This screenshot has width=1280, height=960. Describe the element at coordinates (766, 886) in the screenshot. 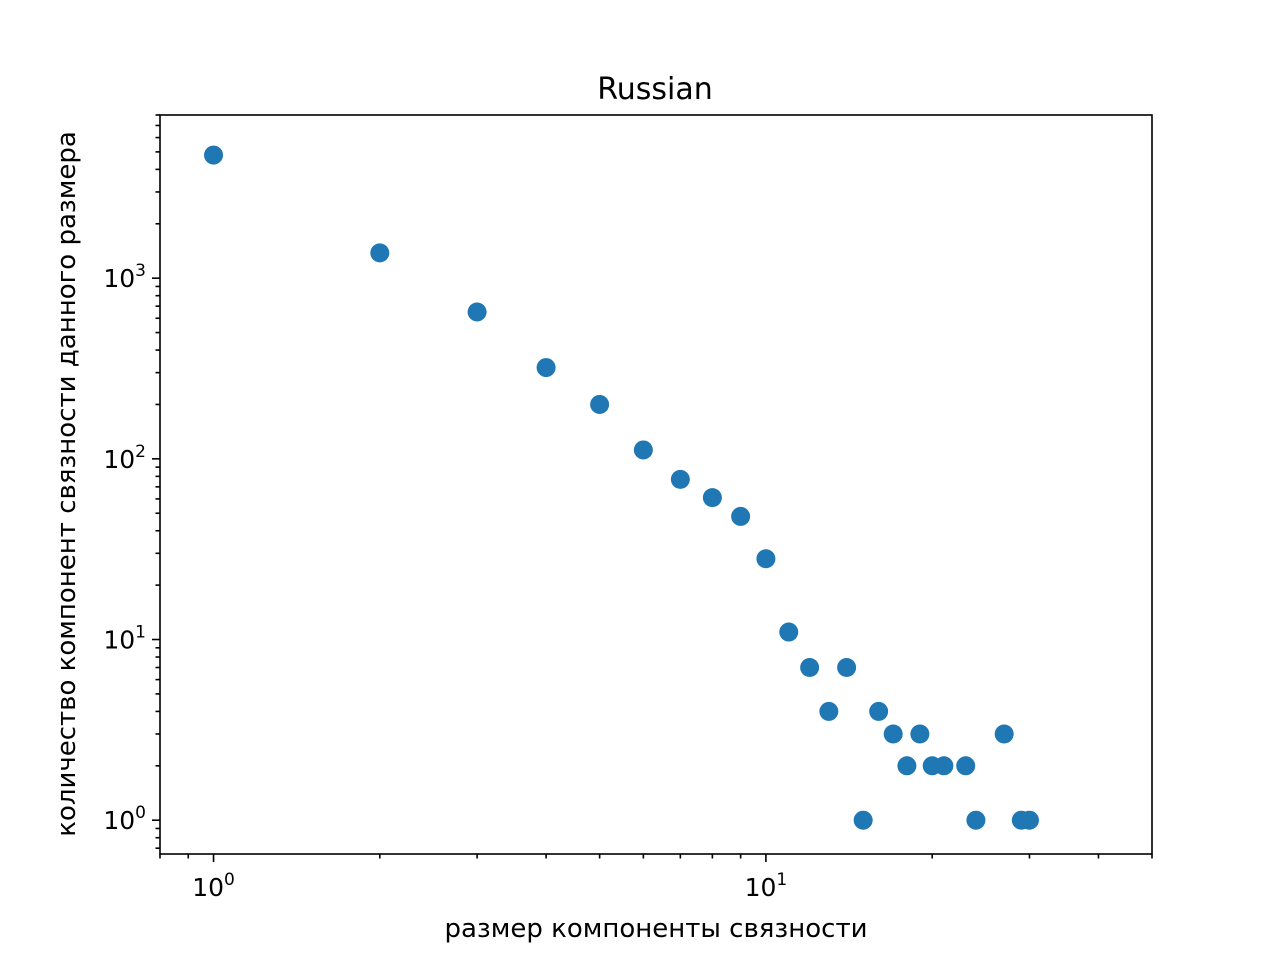

I see `x-tick-label: 101` at that location.